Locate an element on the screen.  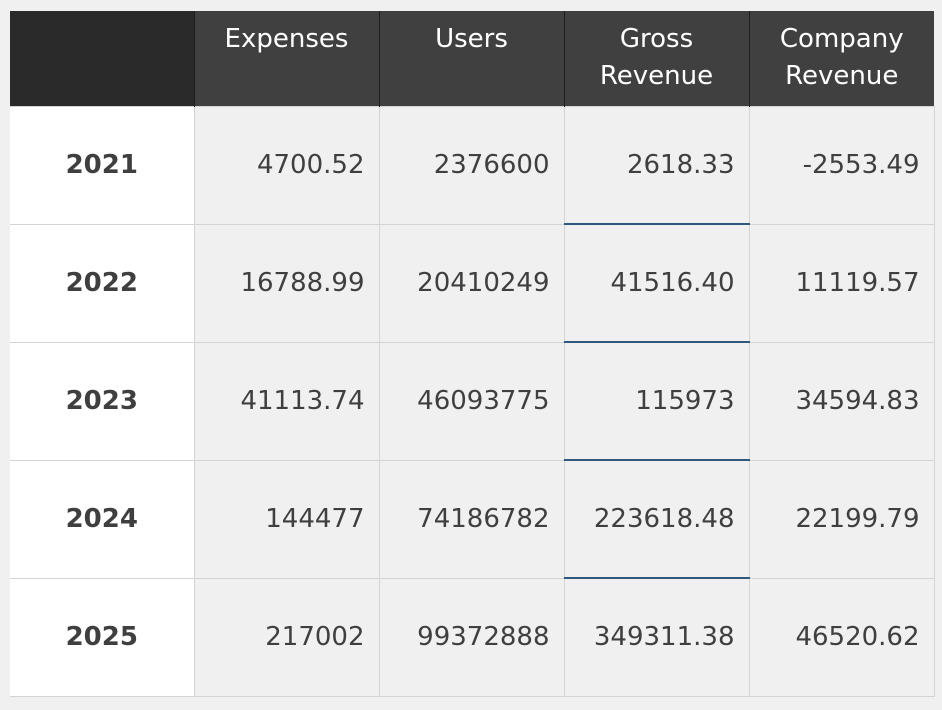
row-header-2023: 2023 is located at coordinates (102, 401).